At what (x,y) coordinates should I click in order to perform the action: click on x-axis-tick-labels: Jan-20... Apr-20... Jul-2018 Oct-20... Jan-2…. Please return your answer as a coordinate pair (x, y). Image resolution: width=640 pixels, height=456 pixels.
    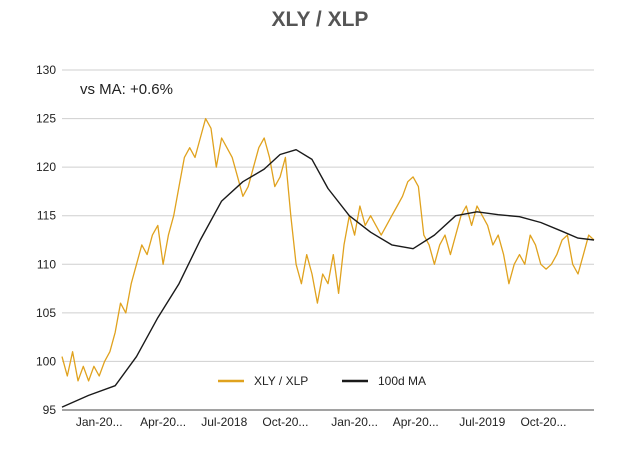
    Looking at the image, I should click on (321, 422).